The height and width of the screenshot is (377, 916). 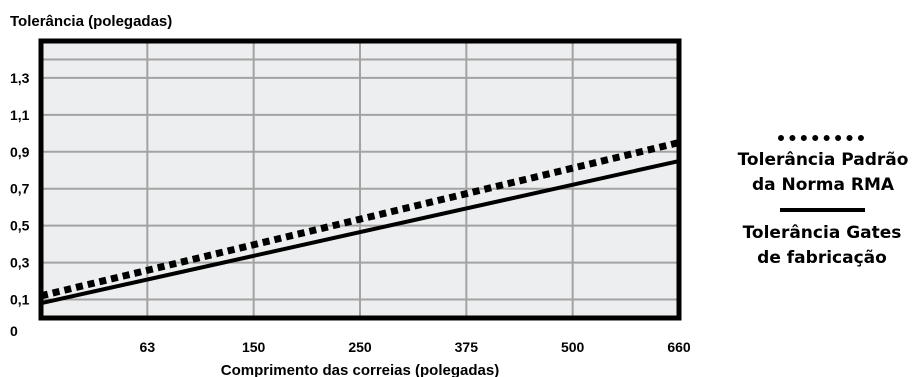 I want to click on legend-label-gates-line-2: de fabricação, so click(x=822, y=258).